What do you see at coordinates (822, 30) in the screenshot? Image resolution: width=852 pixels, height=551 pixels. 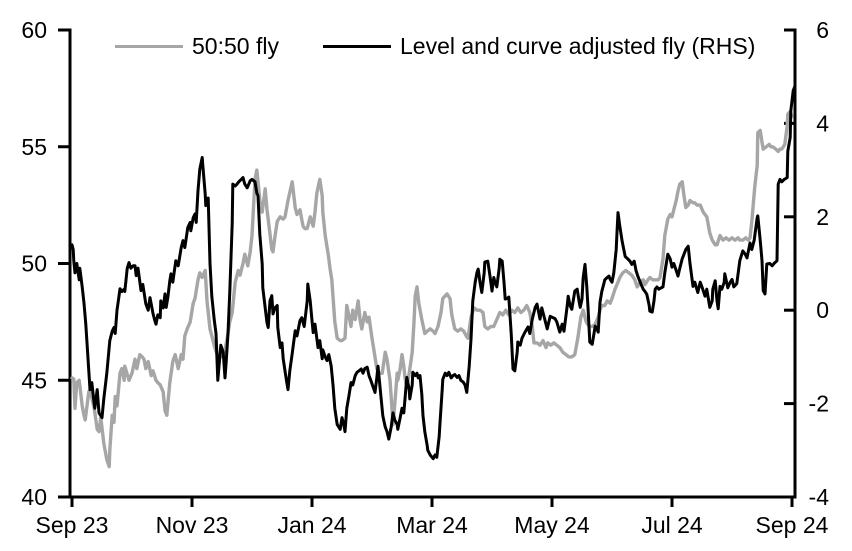 I see `y-right-tick-label: 6` at bounding box center [822, 30].